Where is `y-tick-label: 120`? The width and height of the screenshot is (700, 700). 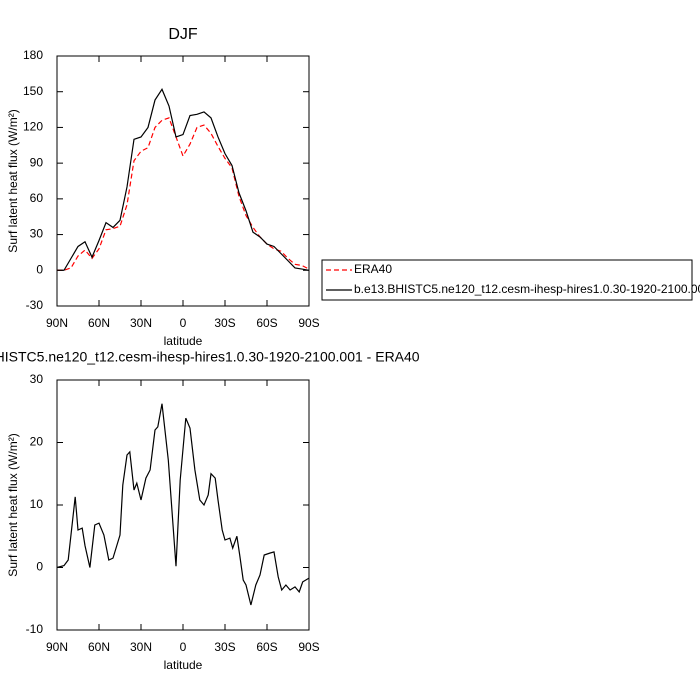 y-tick-label: 120 is located at coordinates (33, 127).